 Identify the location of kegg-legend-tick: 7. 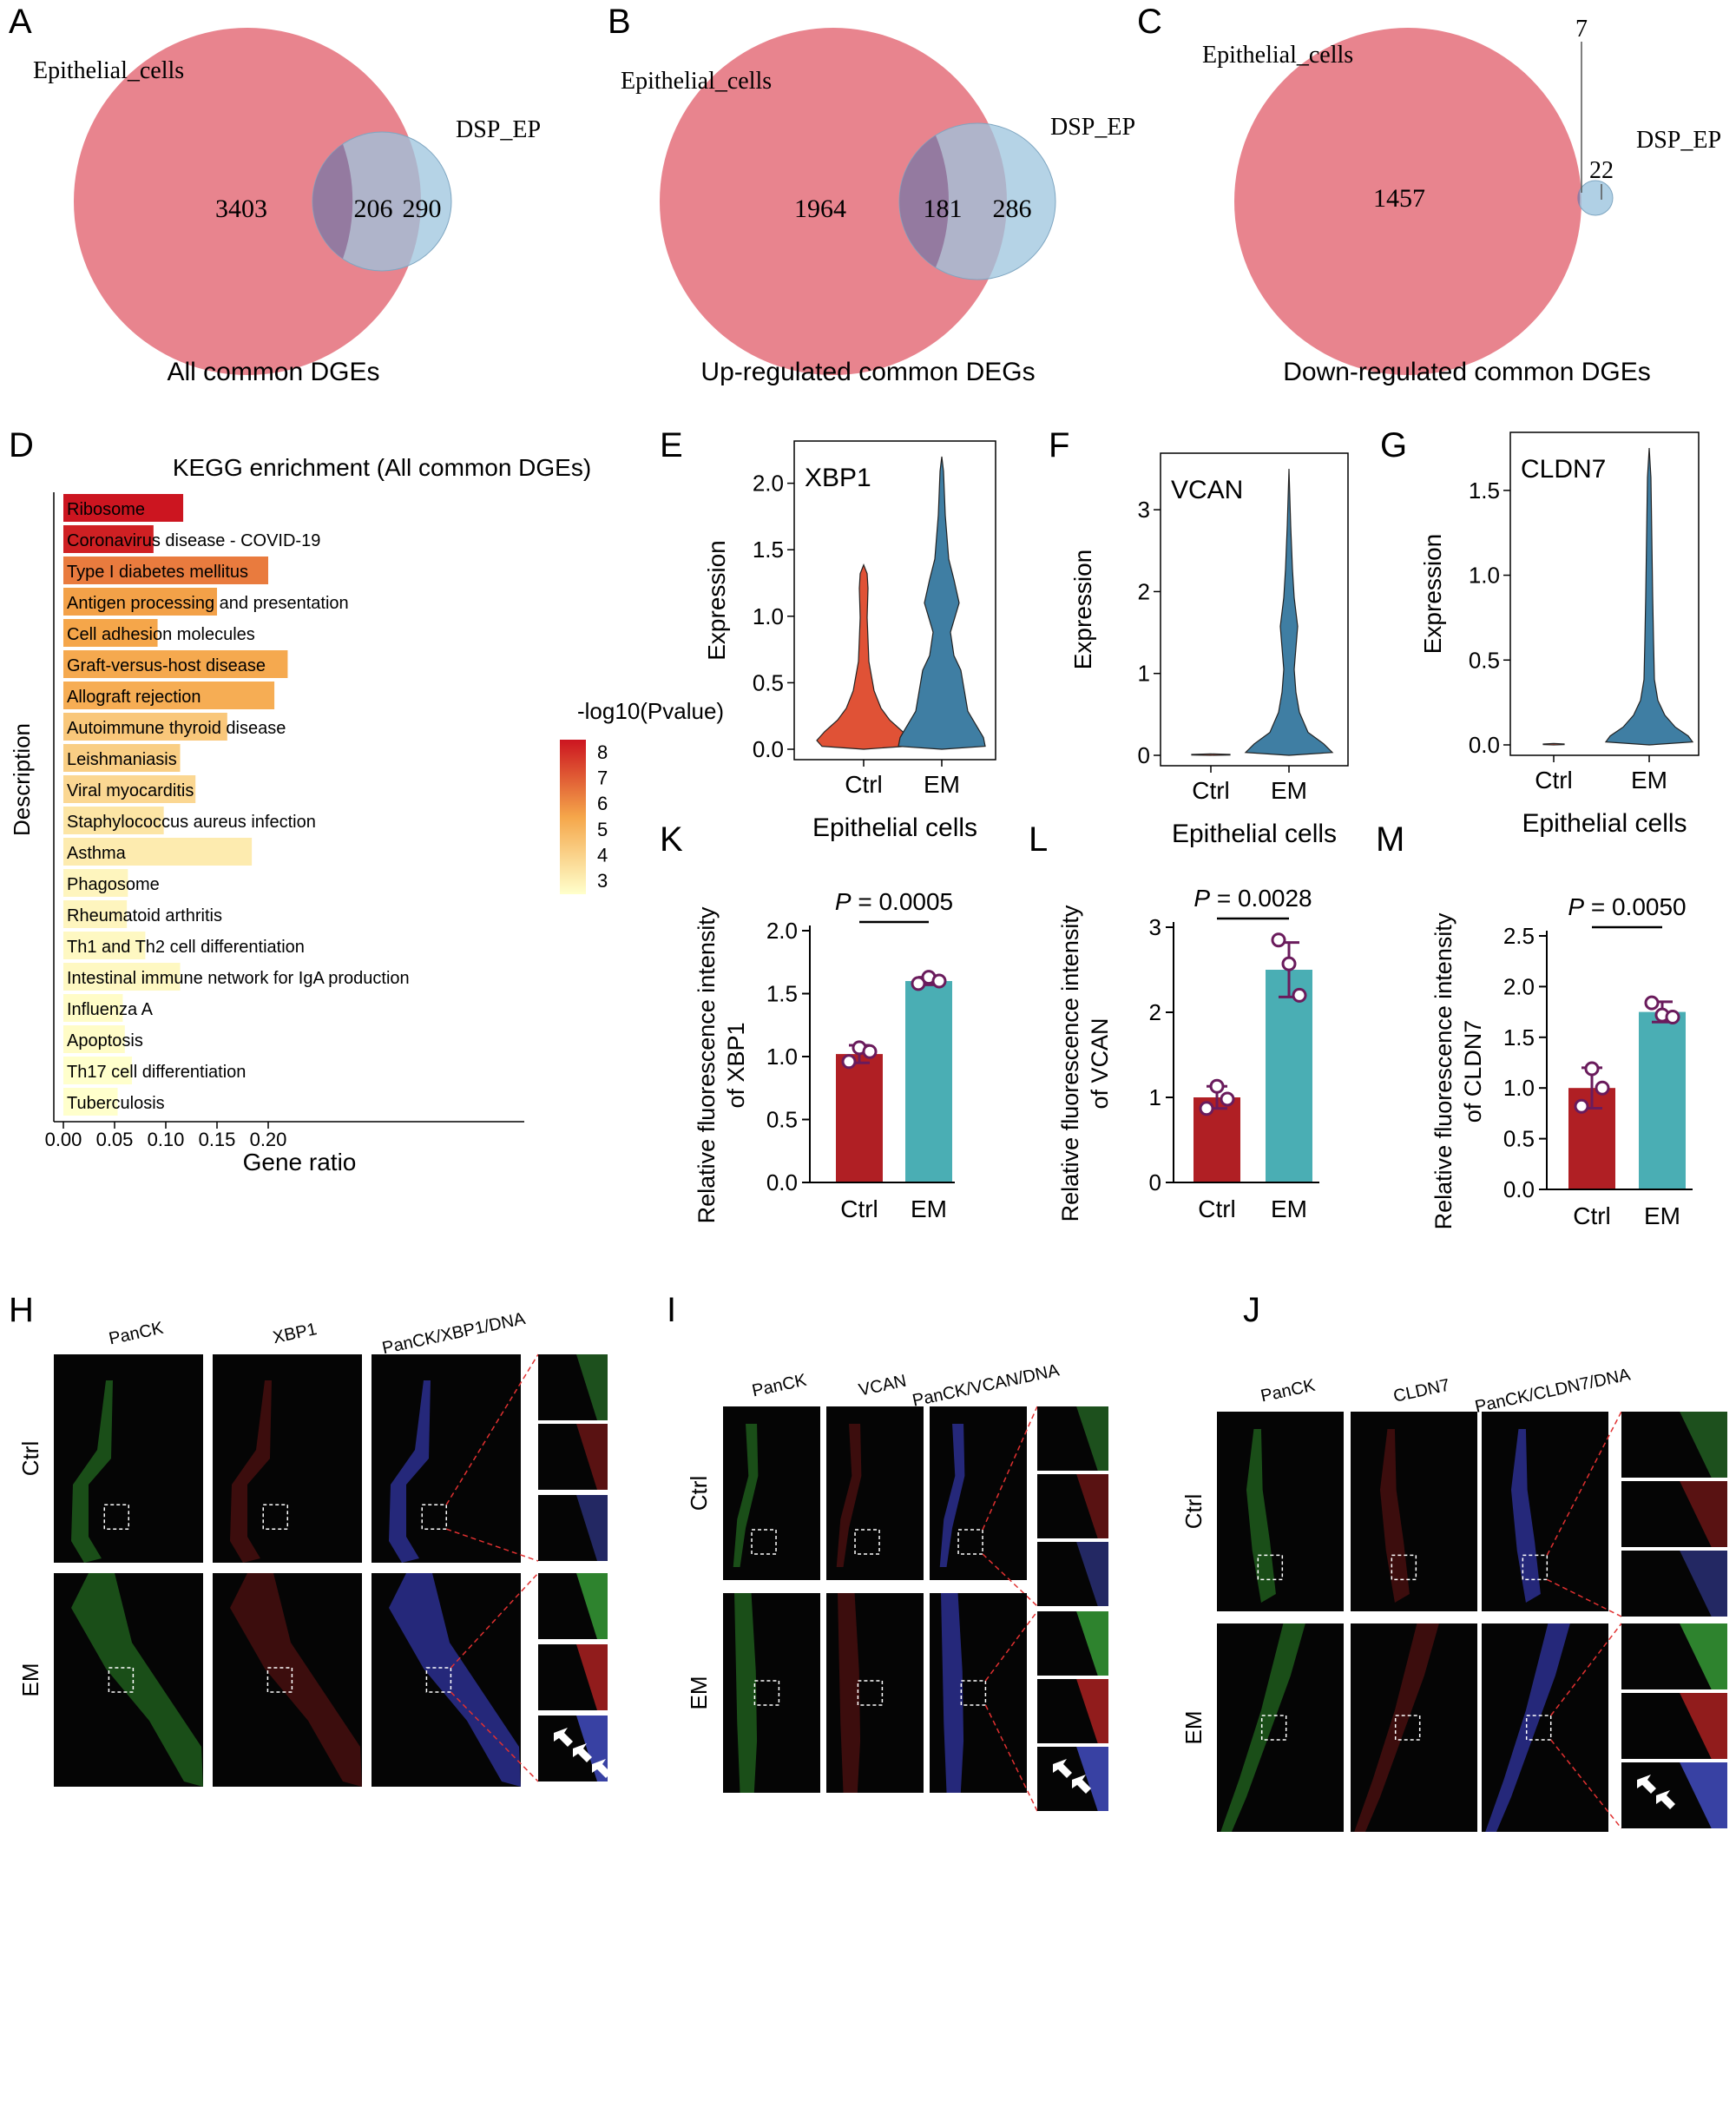
(602, 778).